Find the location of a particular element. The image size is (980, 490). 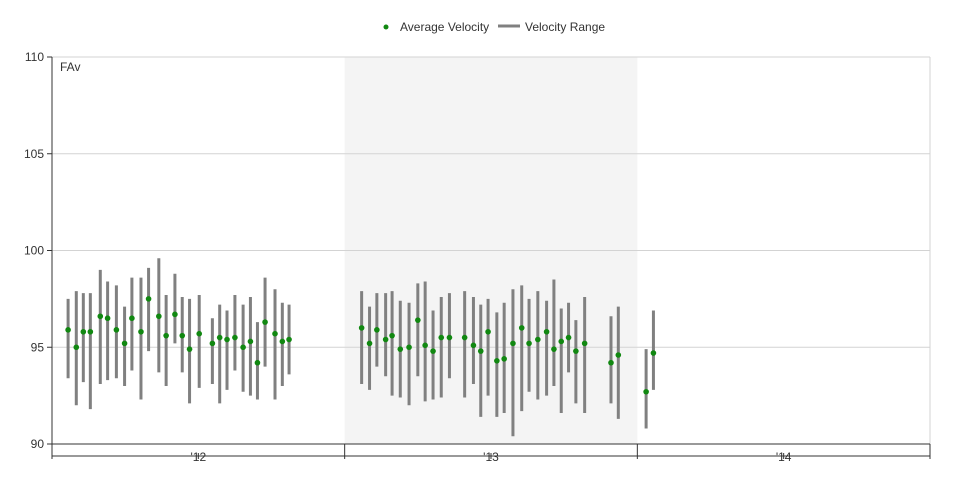

y-tick-label: 100 is located at coordinates (34, 251).